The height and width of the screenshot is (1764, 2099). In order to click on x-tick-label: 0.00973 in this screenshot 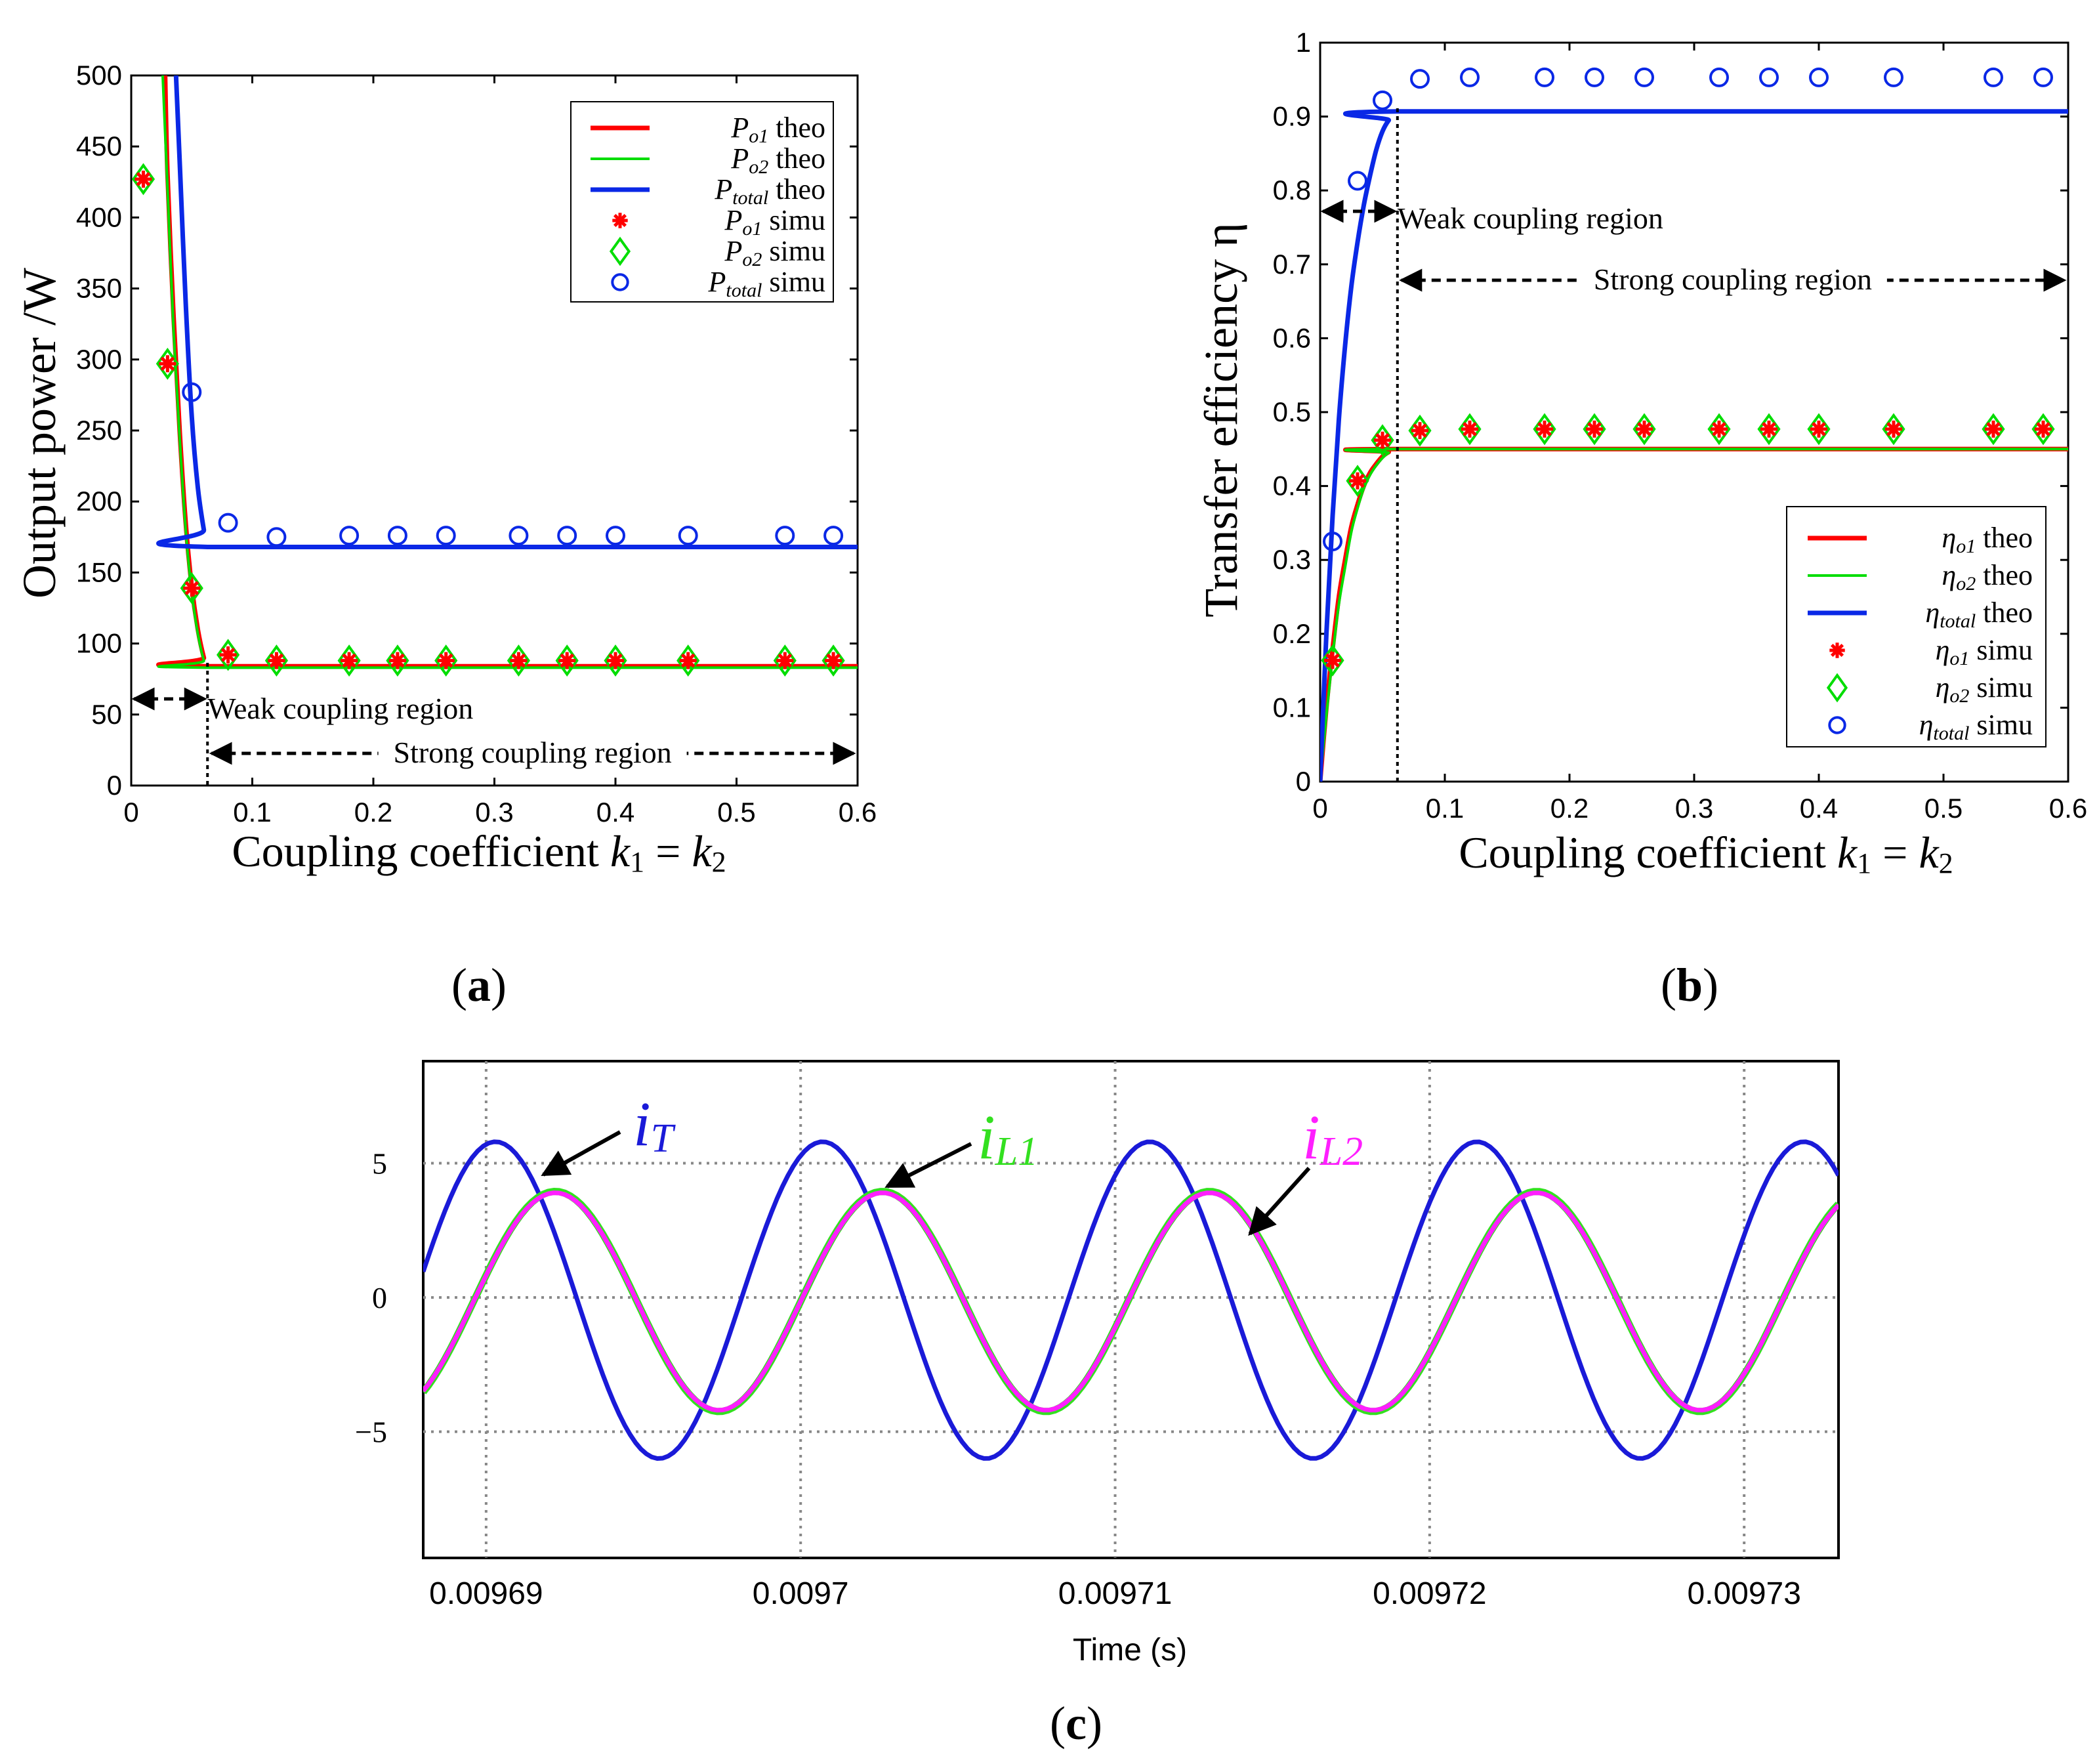, I will do `click(1744, 1593)`.